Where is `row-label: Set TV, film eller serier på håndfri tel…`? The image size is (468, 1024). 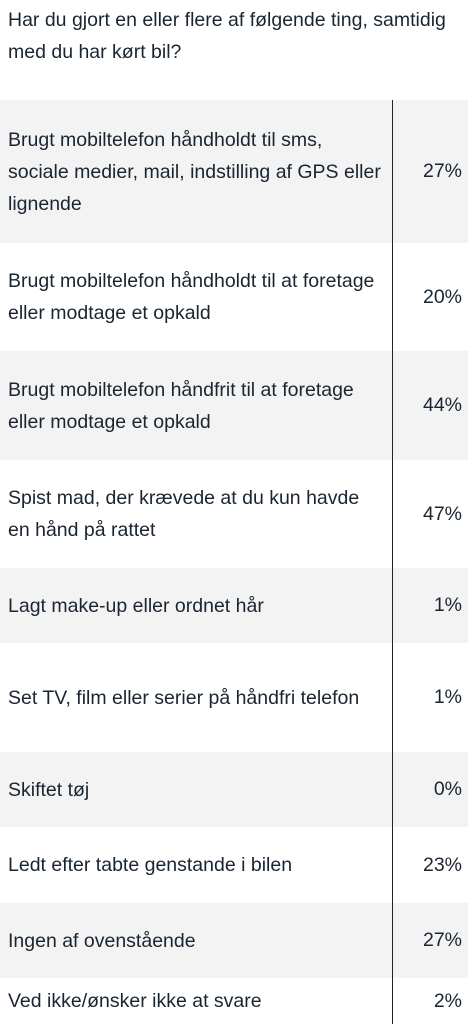
row-label: Set TV, film eller serier på håndfri tel… is located at coordinates (184, 697).